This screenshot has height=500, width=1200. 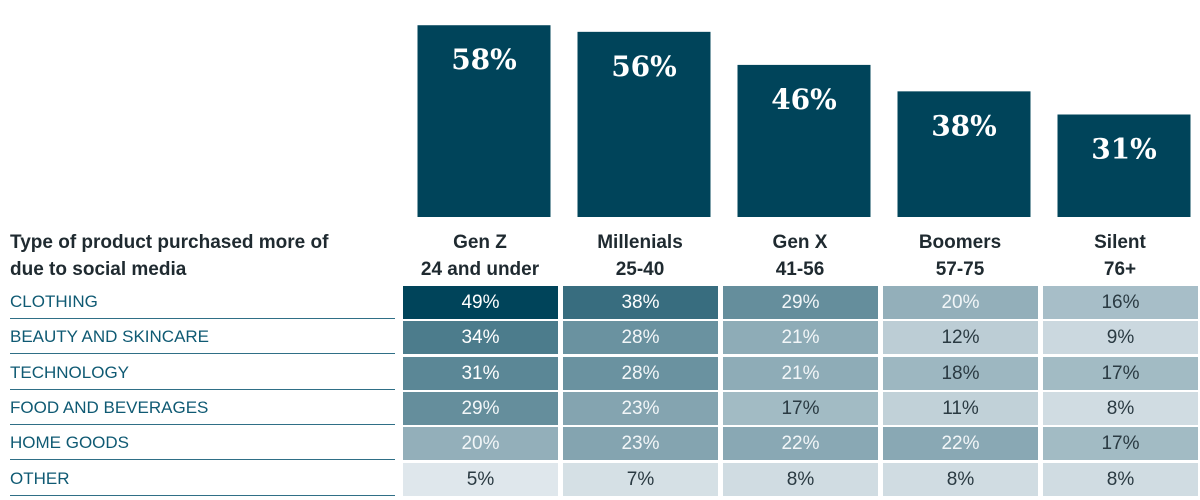 What do you see at coordinates (480, 242) in the screenshot?
I see `column-header-name: Gen Z` at bounding box center [480, 242].